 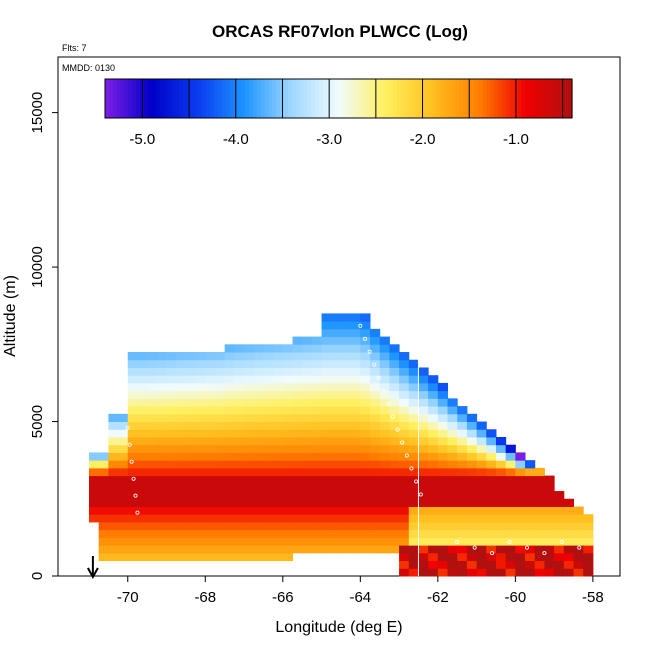 I want to click on y-tick-label: 5000, so click(x=37, y=421).